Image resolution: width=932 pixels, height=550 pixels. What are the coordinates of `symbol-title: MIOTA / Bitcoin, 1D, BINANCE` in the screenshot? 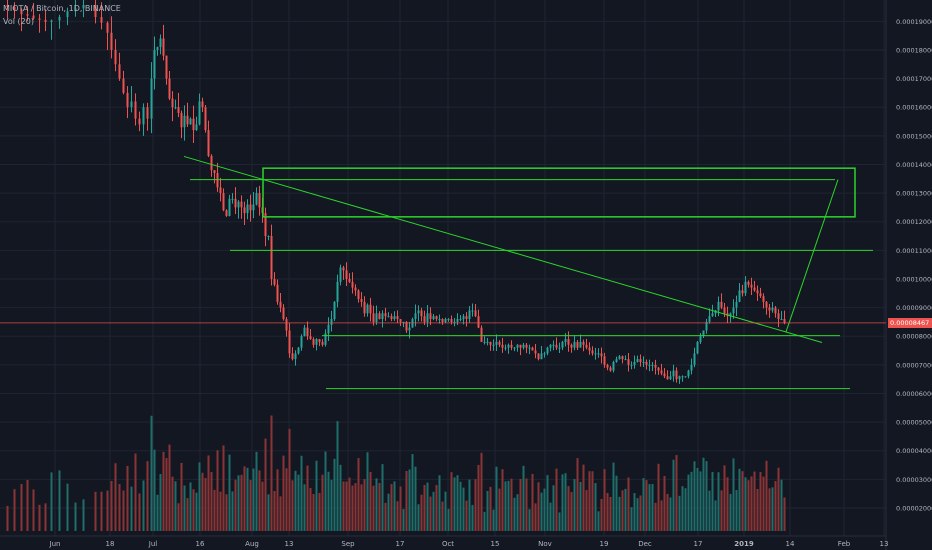 It's located at (62, 8).